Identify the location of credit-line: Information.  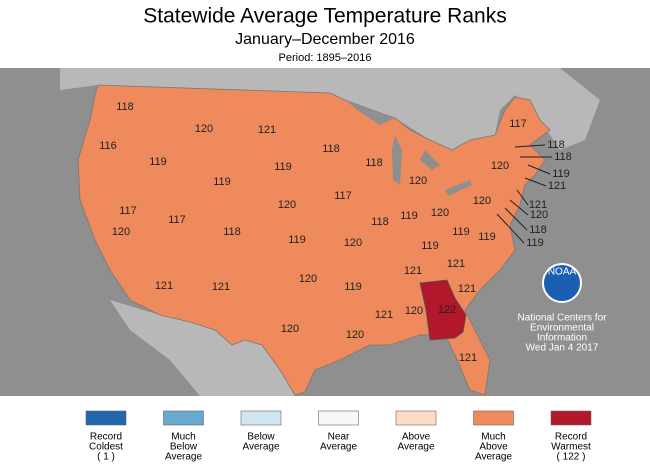
(562, 338).